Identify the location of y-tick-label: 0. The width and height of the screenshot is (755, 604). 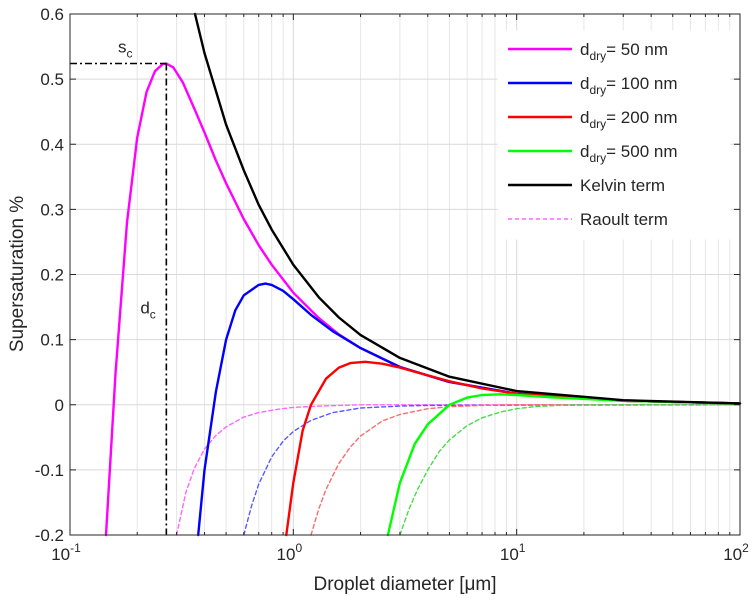
(59, 405).